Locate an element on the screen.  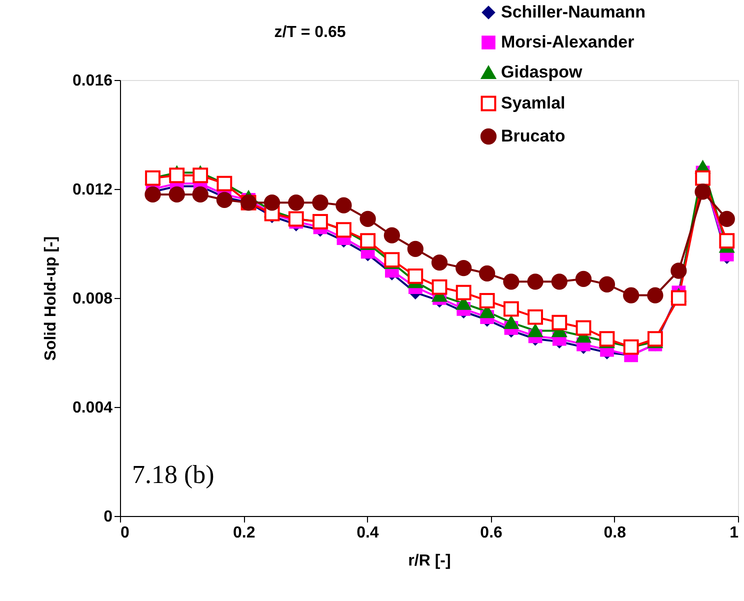
x-axis-title: r/R [-] is located at coordinates (429, 561).